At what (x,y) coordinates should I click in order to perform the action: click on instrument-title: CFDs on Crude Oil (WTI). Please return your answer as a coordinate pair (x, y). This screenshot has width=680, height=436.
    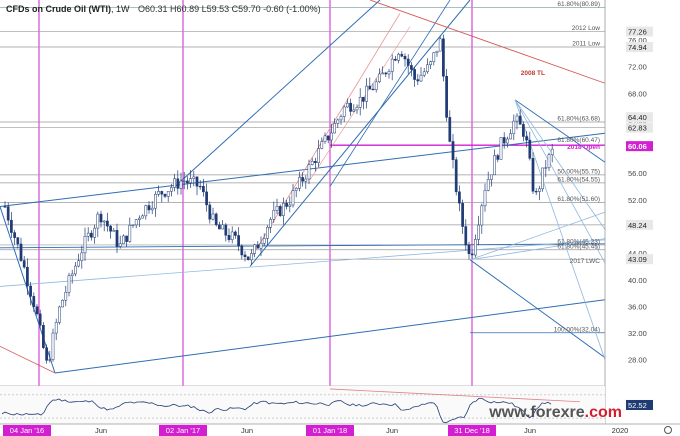
    Looking at the image, I should click on (58, 9).